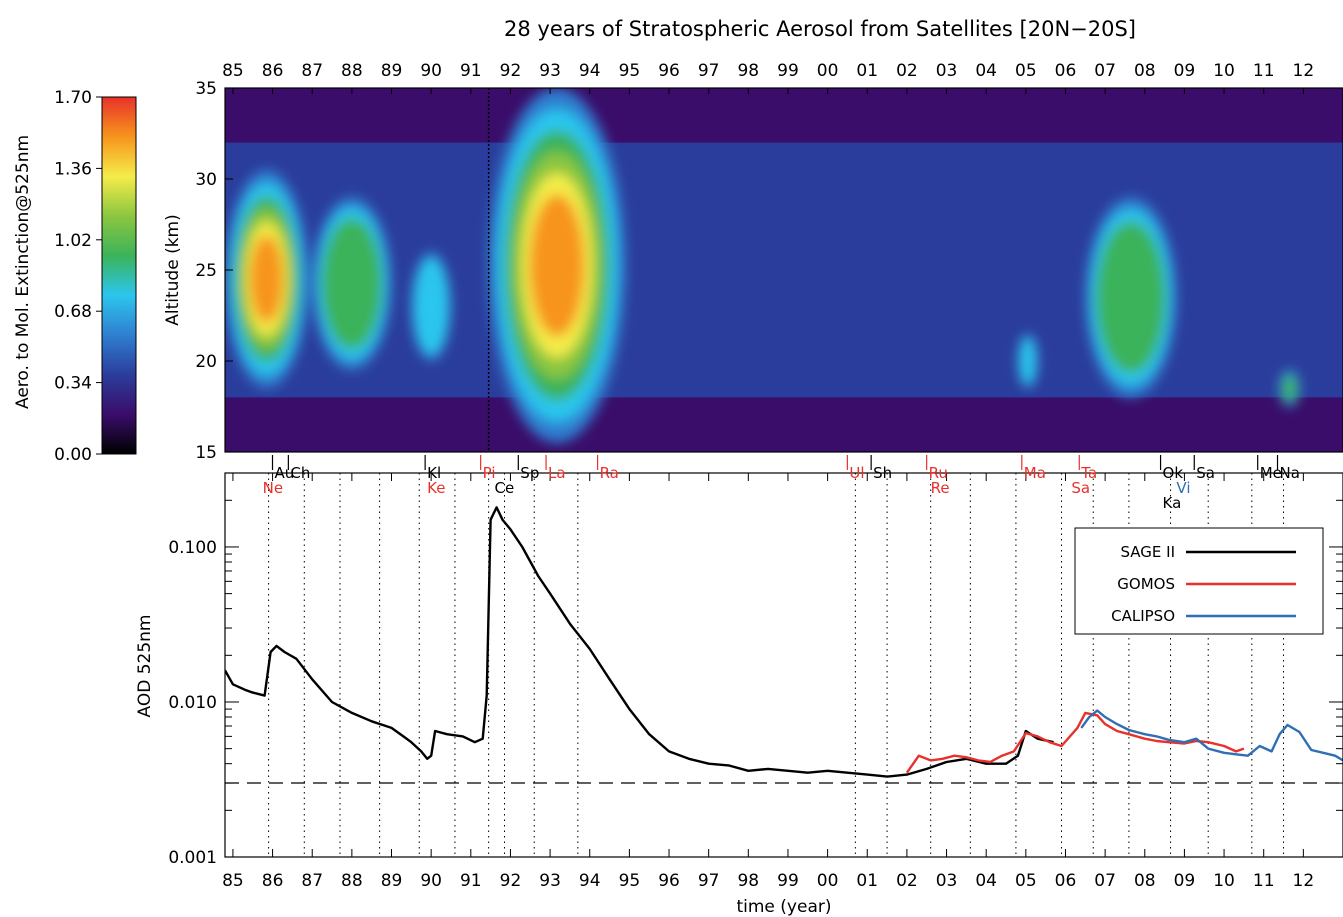 Image resolution: width=1343 pixels, height=917 pixels. What do you see at coordinates (73, 384) in the screenshot?
I see `colorbar-tick-label: 0.34` at bounding box center [73, 384].